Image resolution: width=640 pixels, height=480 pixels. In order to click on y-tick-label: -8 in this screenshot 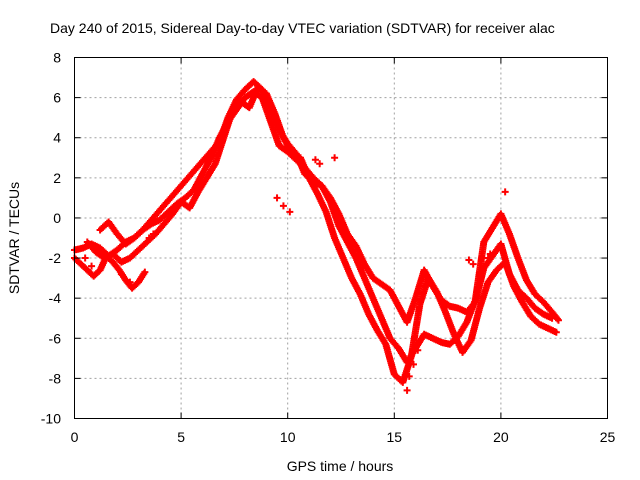, I will do `click(55, 378)`.